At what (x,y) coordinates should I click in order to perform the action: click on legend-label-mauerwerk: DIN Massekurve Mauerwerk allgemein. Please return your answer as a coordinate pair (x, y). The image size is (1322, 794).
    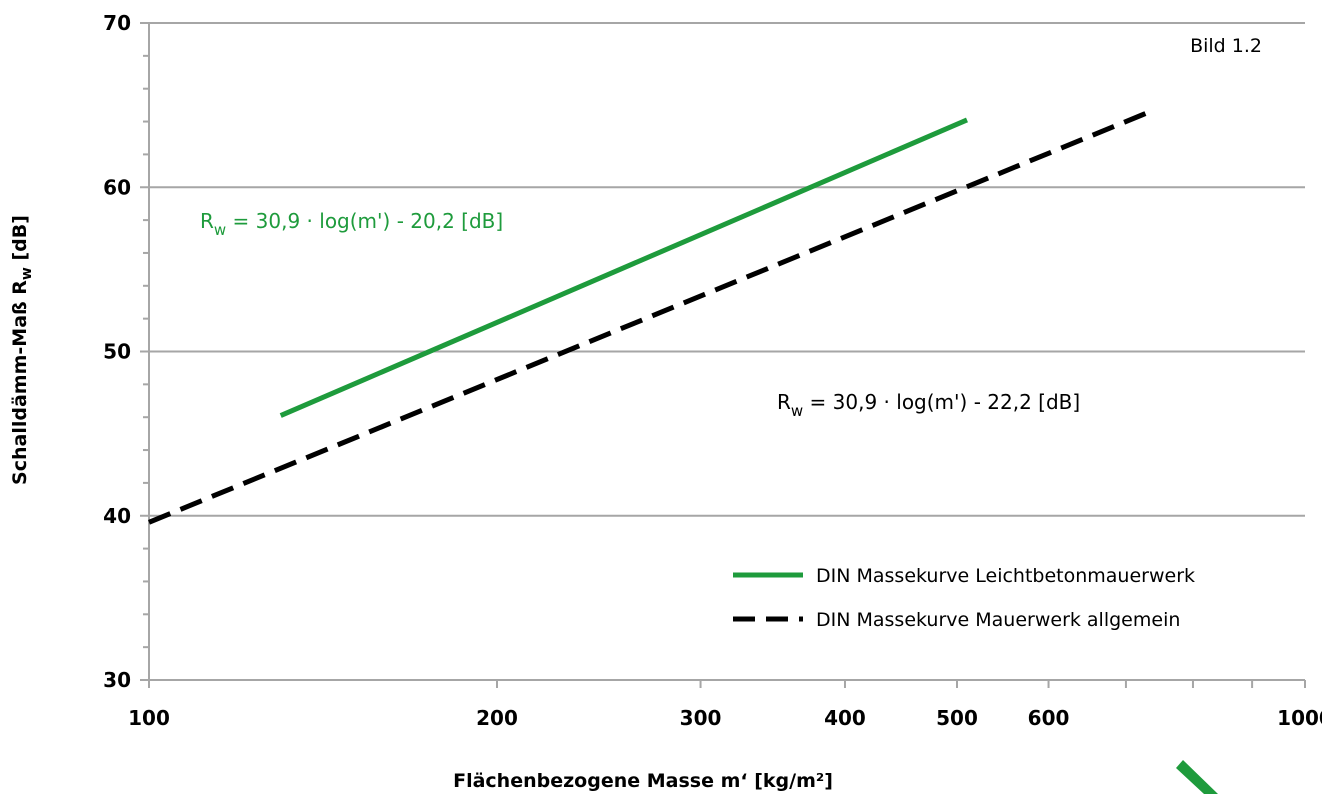
    Looking at the image, I should click on (998, 620).